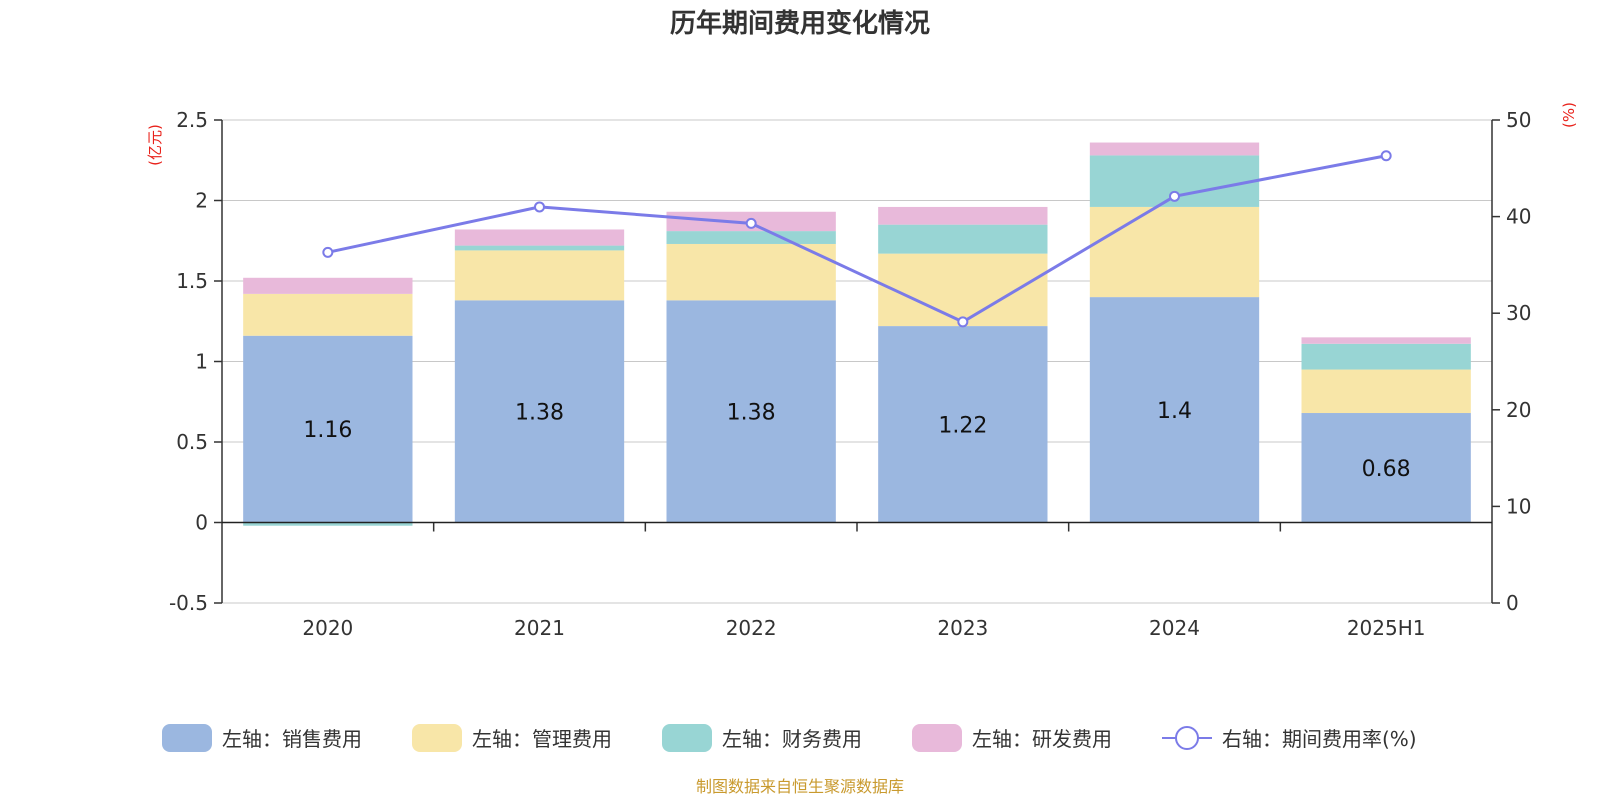  What do you see at coordinates (1569, 115) in the screenshot?
I see `right-axis-unit: (%)` at bounding box center [1569, 115].